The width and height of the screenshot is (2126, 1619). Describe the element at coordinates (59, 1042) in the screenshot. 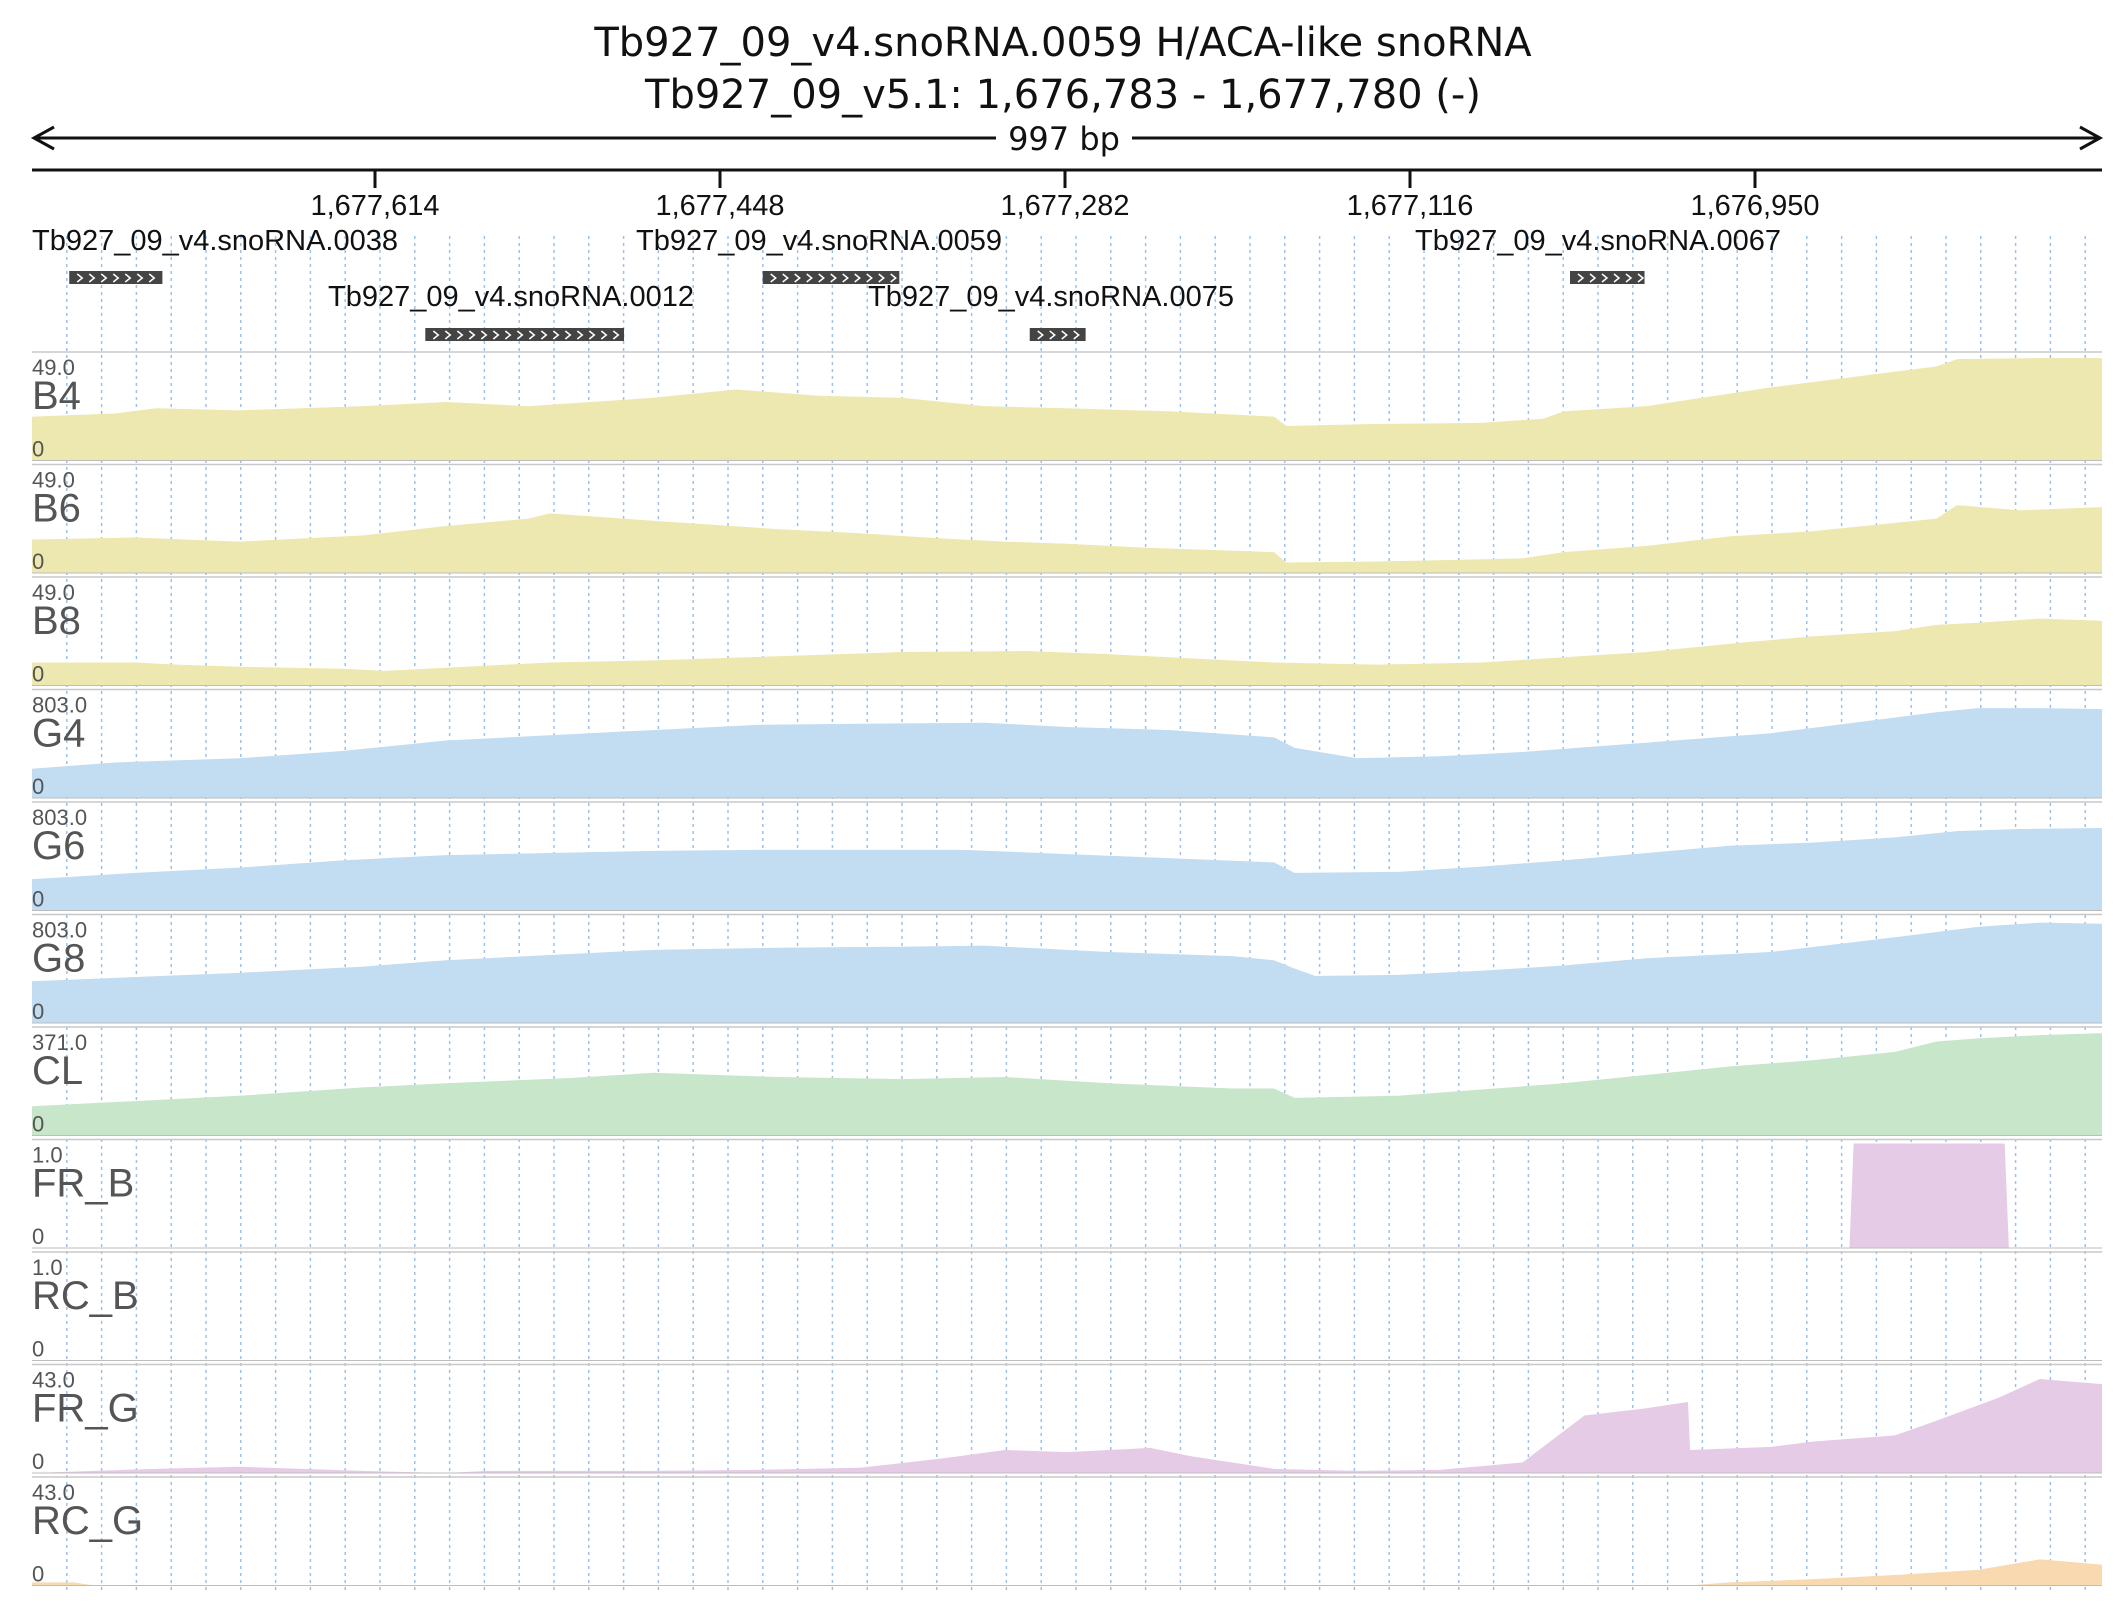

I see `track-max-label: 371.0` at that location.